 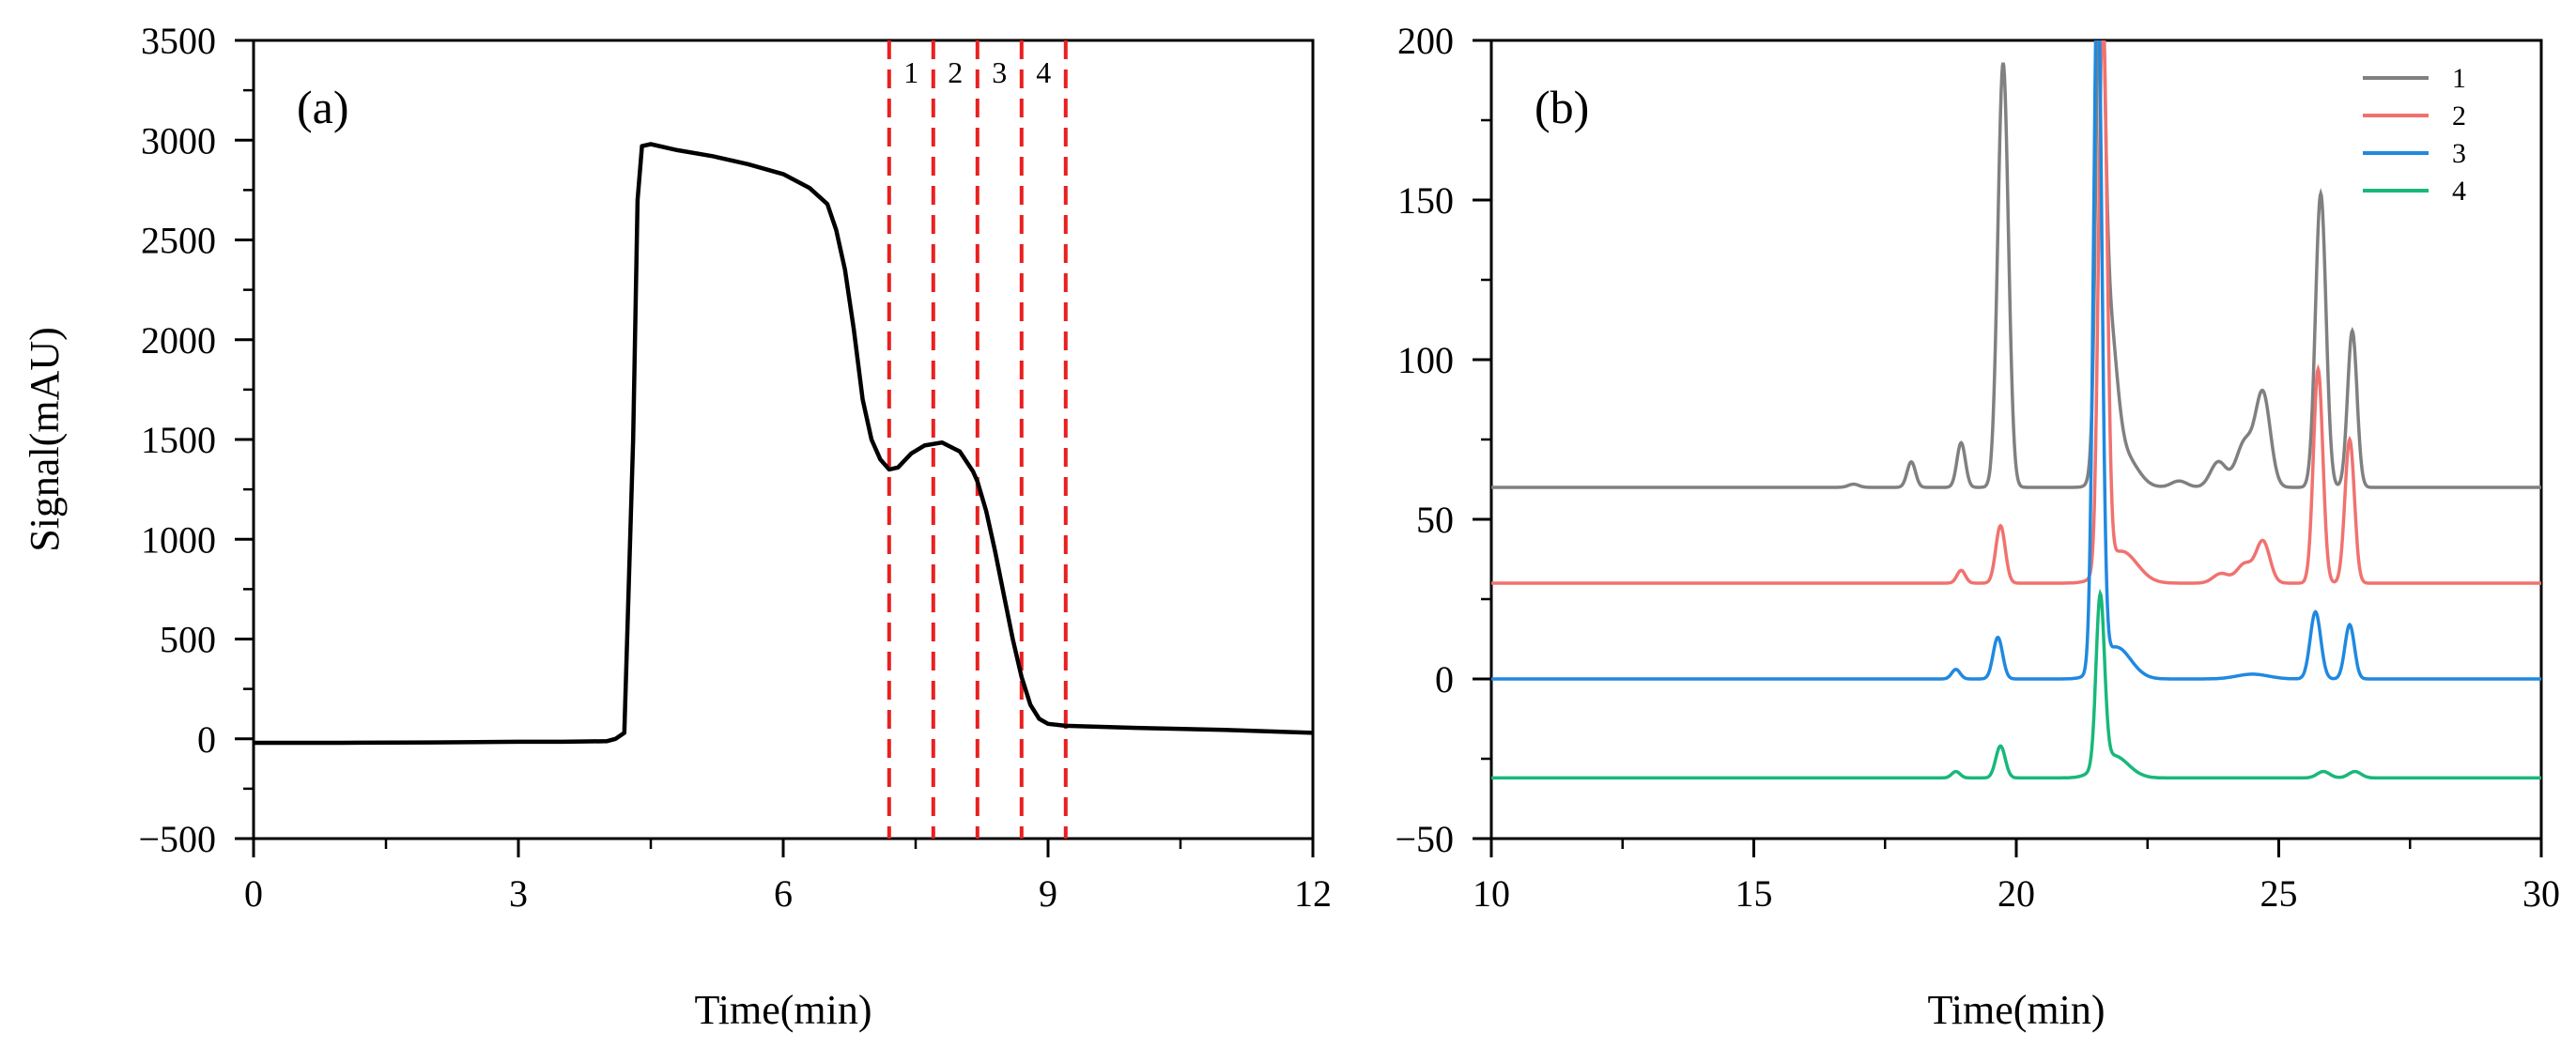 What do you see at coordinates (2459, 154) in the screenshot?
I see `legend-label-3: 3` at bounding box center [2459, 154].